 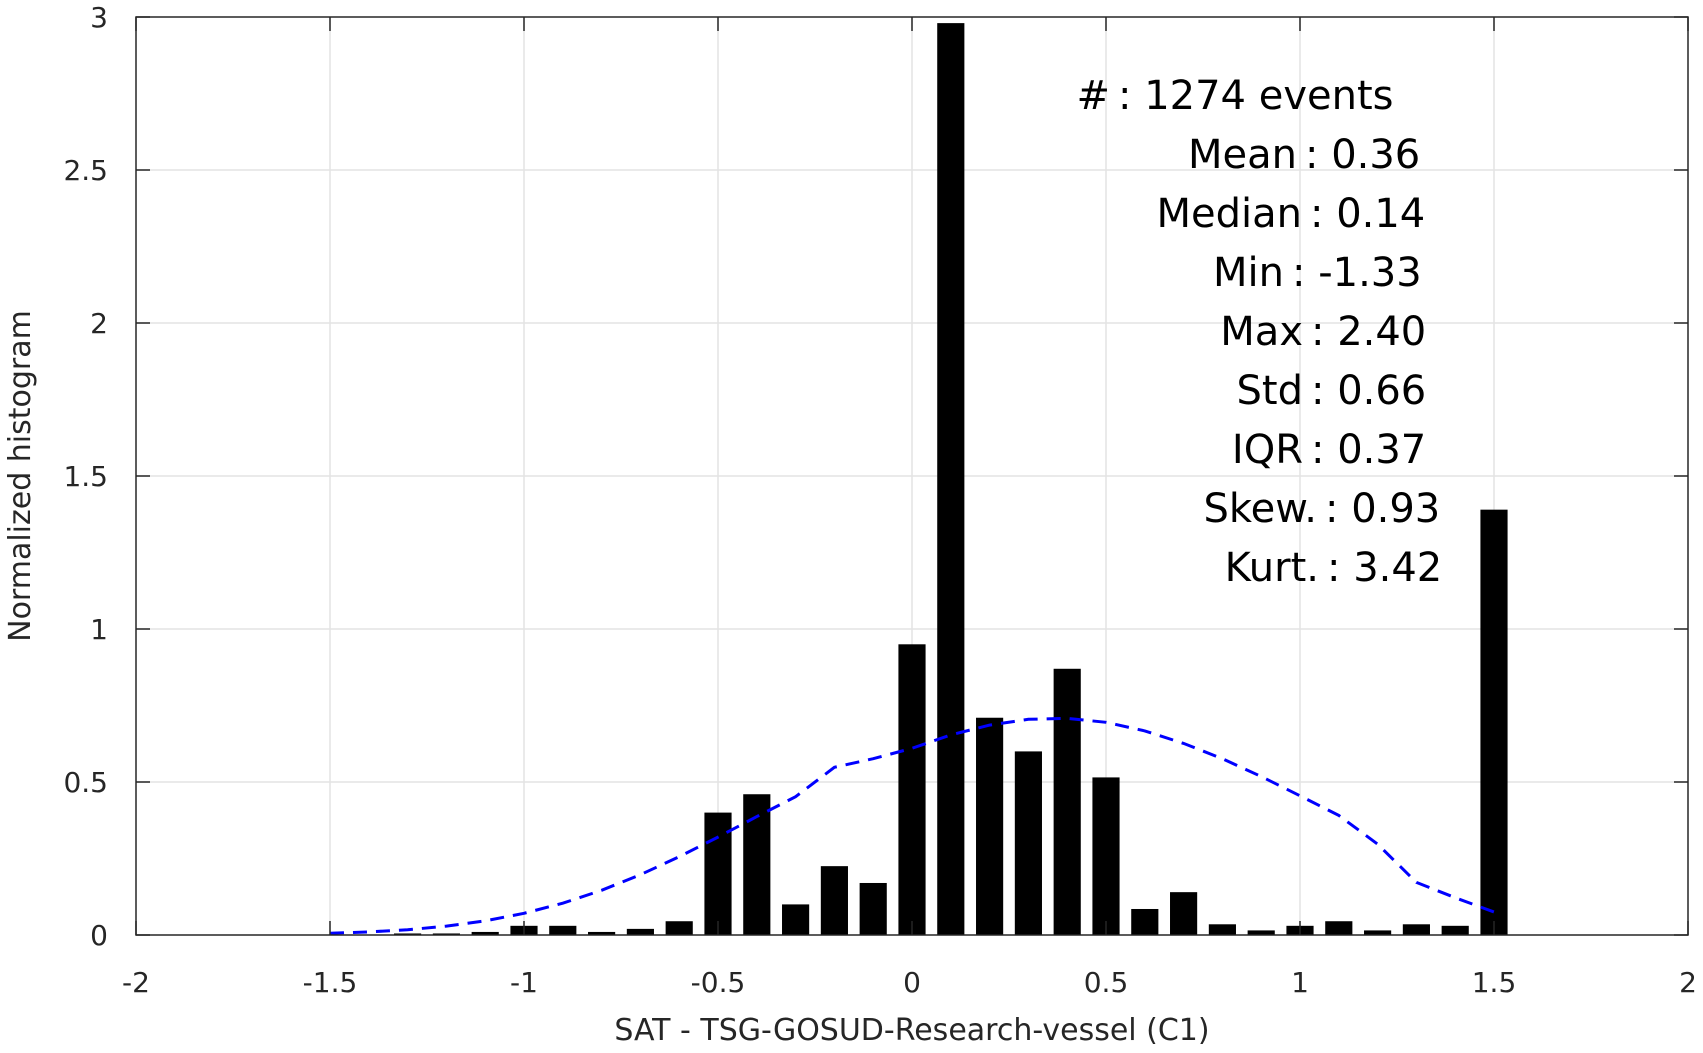 What do you see at coordinates (136, 982) in the screenshot?
I see `x-tick-label: -2` at bounding box center [136, 982].